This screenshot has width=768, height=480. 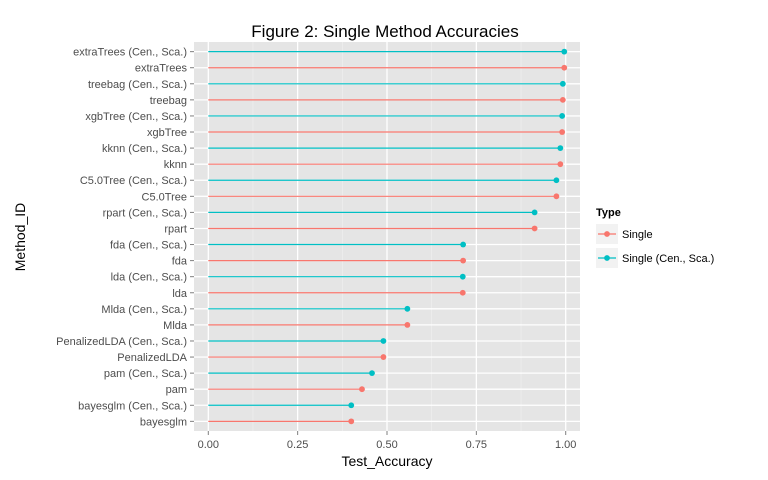 I want to click on x-axis-ticks: 0.00 0.25 0.50 0.75 1.00, so click(x=387, y=441).